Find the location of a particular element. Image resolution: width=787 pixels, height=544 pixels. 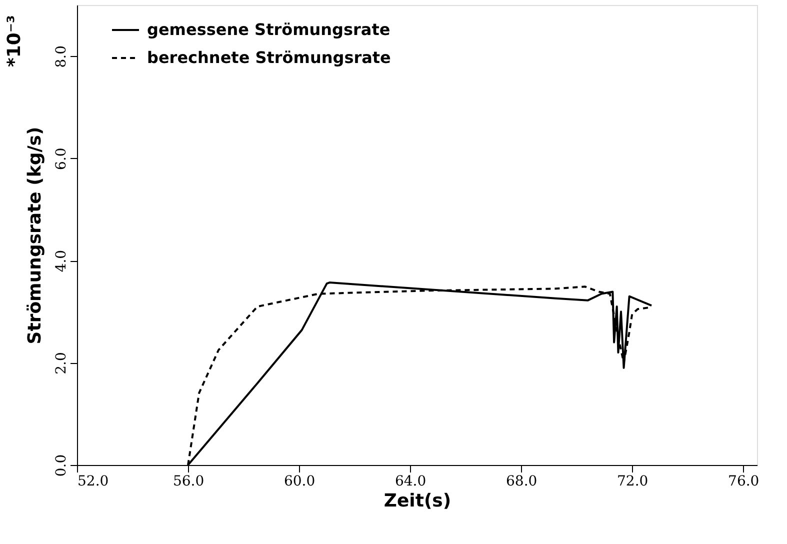

y-tick-label: 4.0 is located at coordinates (62, 261).